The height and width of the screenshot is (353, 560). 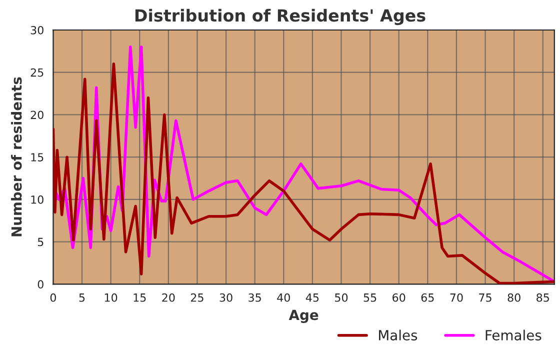 What do you see at coordinates (37, 157) in the screenshot?
I see `y-tick-label: 15` at bounding box center [37, 157].